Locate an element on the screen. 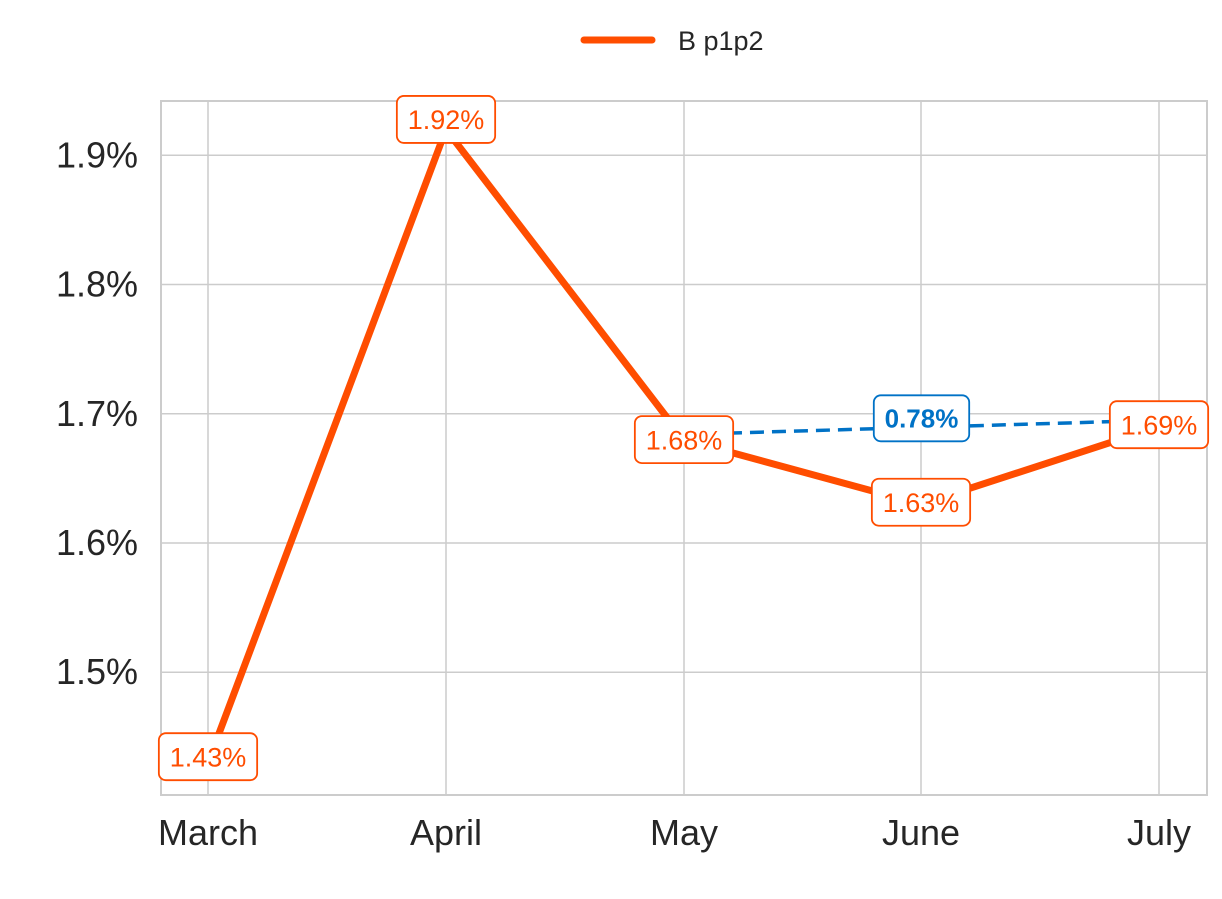  y-tick-label: 1.6% is located at coordinates (97, 542).